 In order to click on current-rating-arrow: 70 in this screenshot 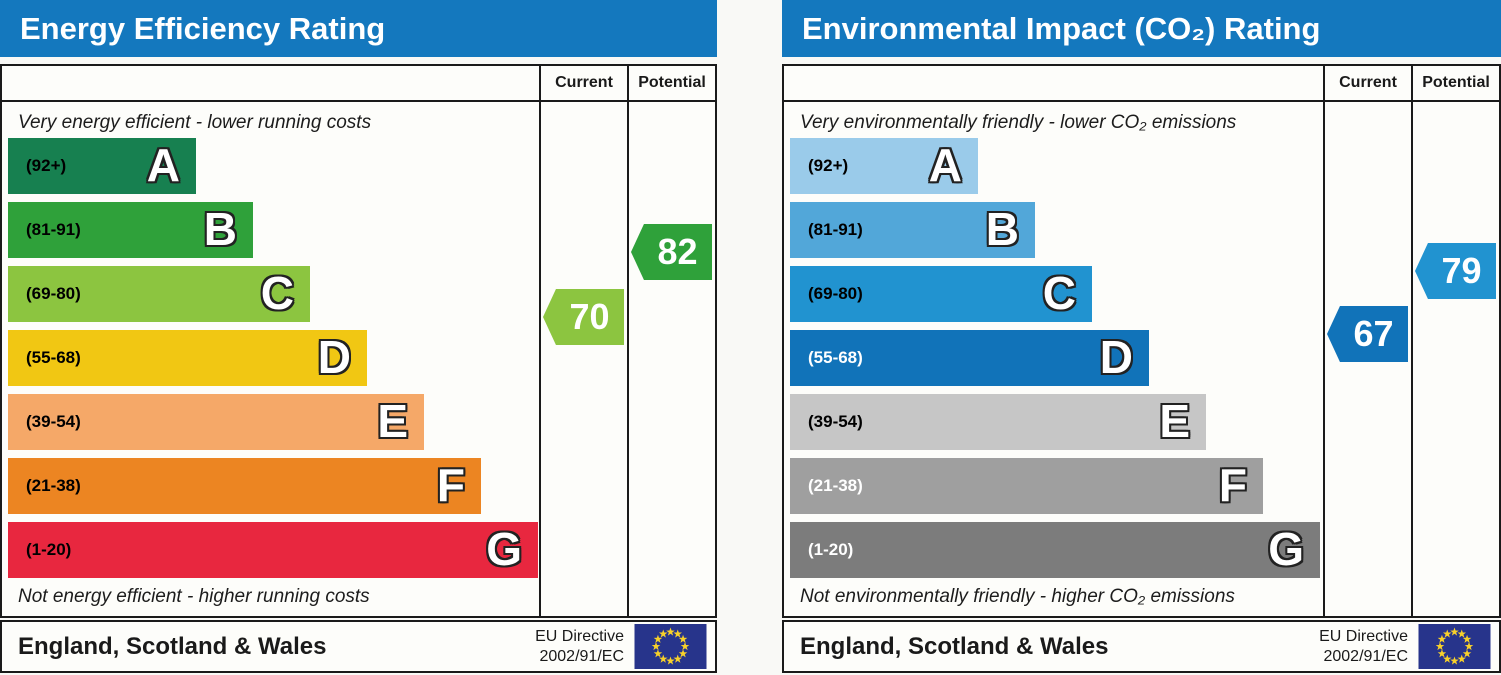, I will do `click(583, 317)`.